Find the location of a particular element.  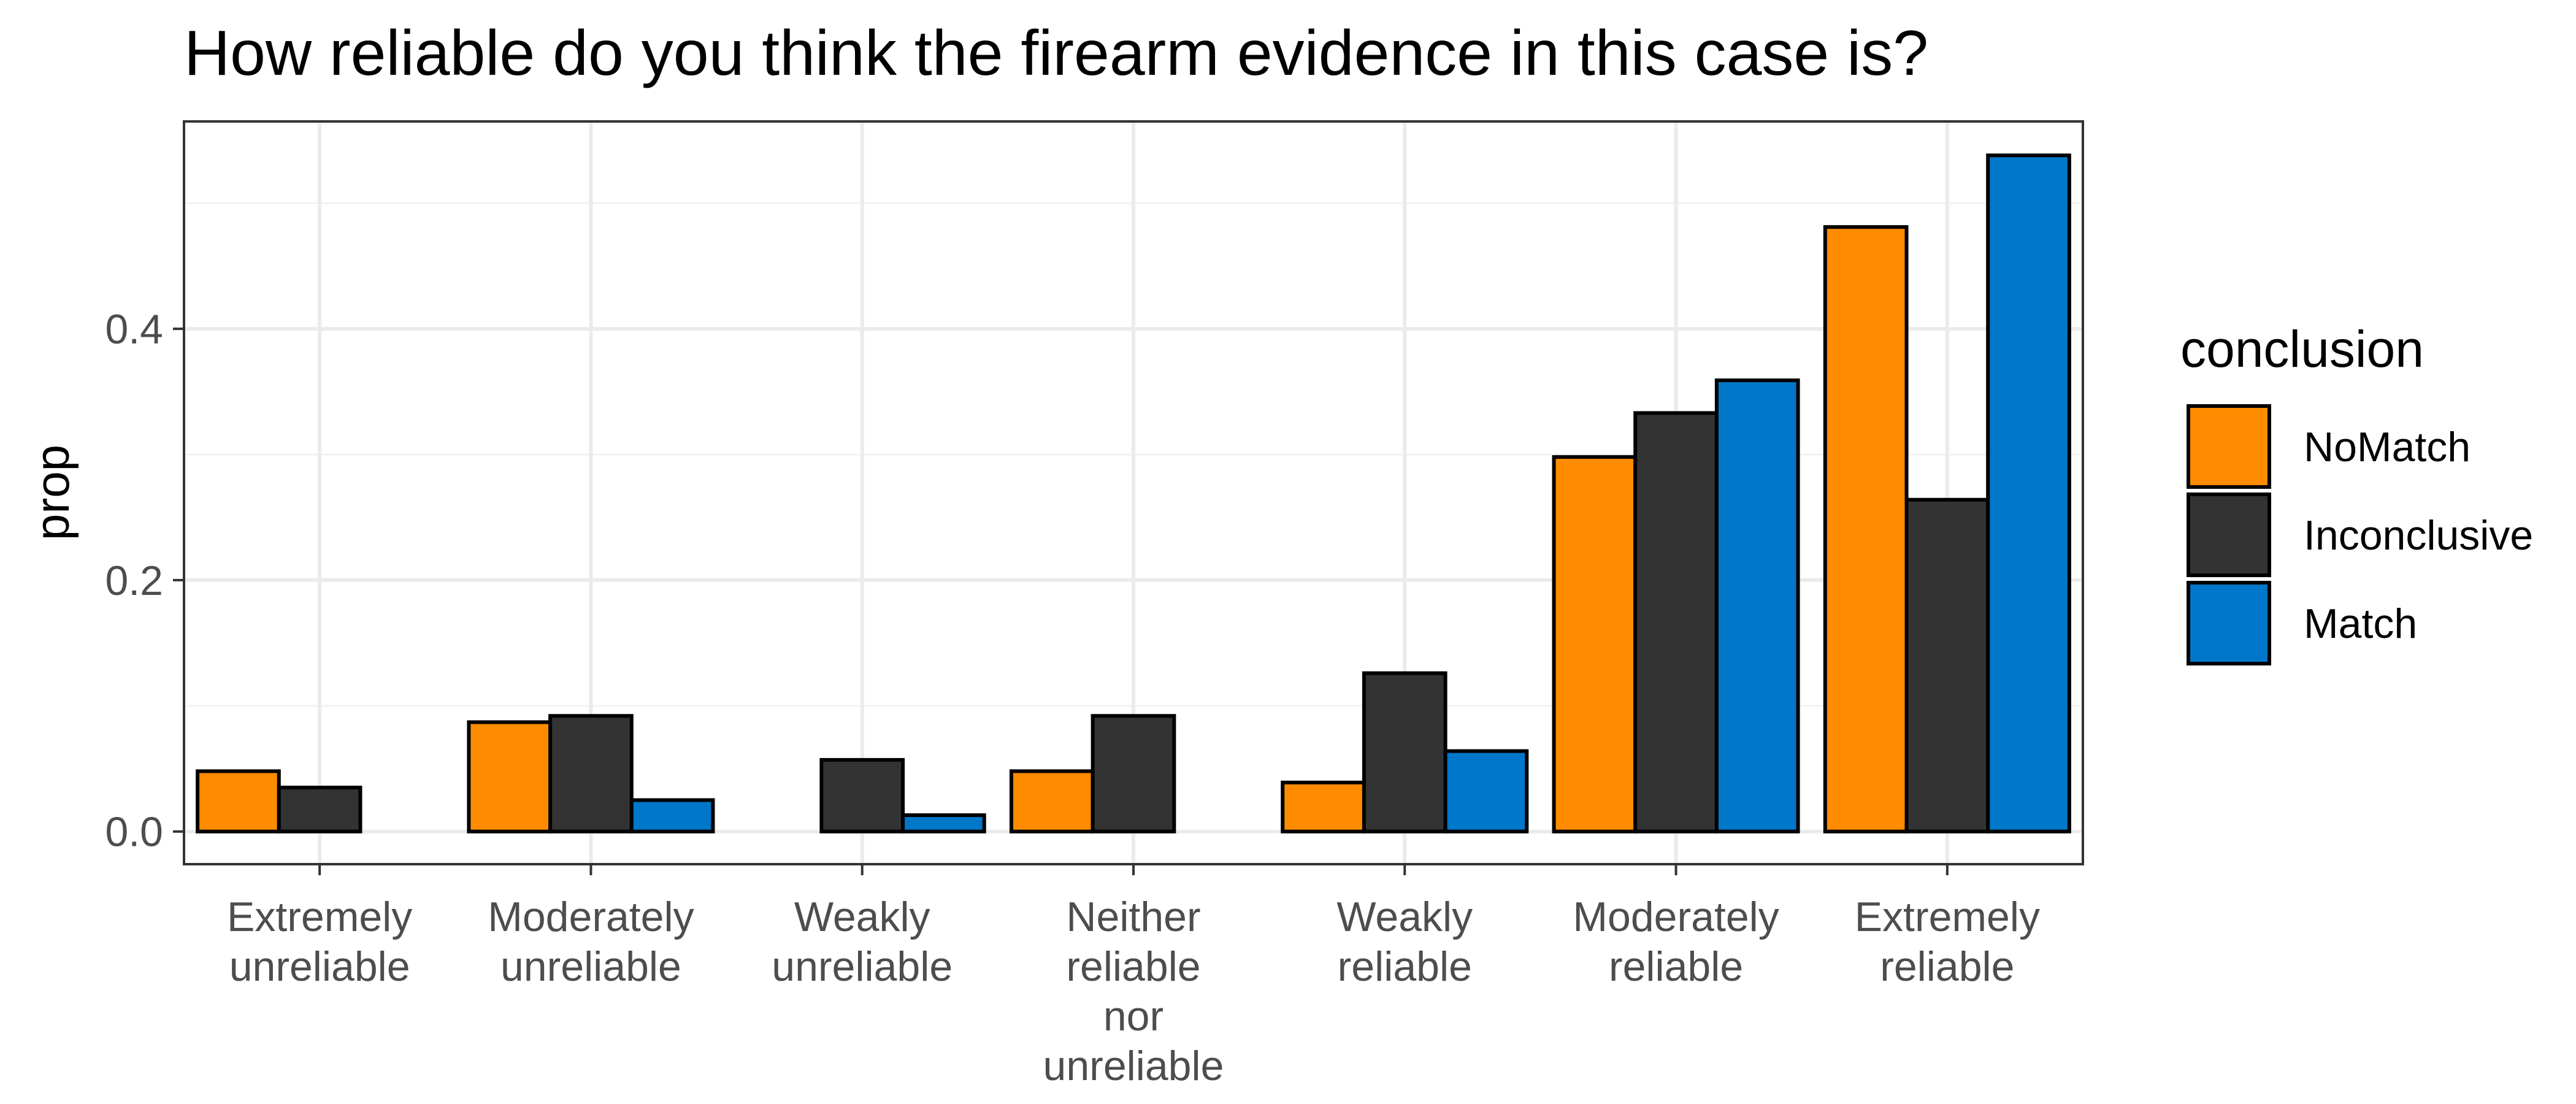

y-axis: 0.0 0.2 0.4 is located at coordinates (144, 581).